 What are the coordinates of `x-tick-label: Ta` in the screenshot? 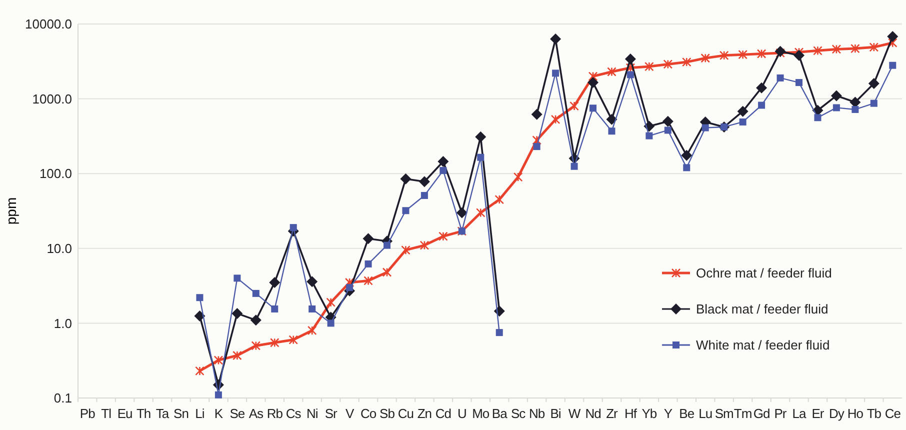 It's located at (163, 413).